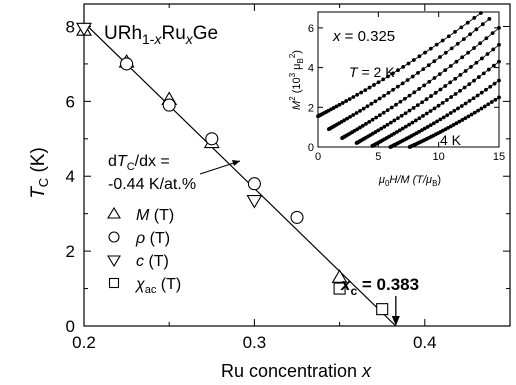 The image size is (516, 385). What do you see at coordinates (499, 157) in the screenshot?
I see `inset-x-tick-label: 15` at bounding box center [499, 157].